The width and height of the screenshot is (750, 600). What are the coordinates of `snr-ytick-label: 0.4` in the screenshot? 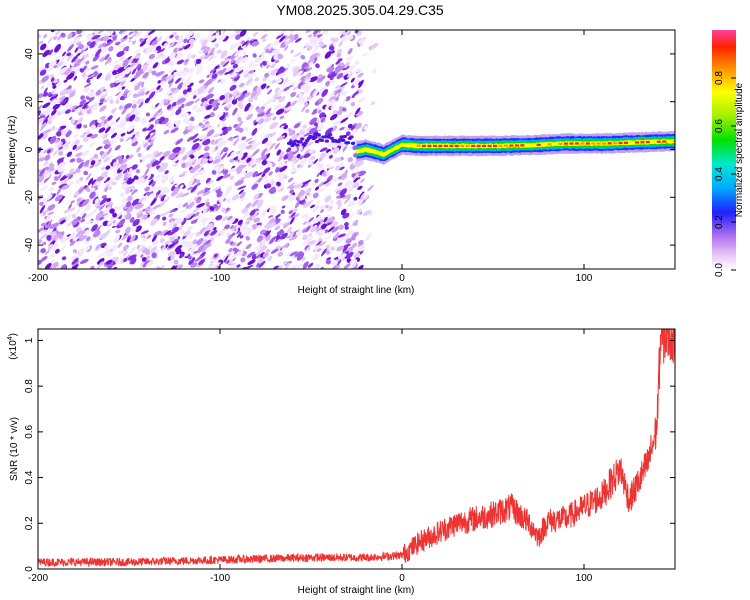 It's located at (29, 477).